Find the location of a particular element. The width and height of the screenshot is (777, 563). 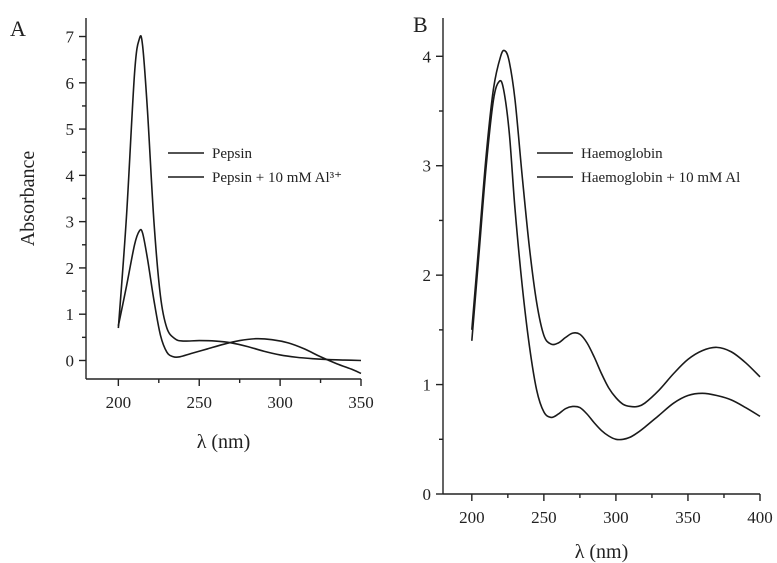

panel-label: B is located at coordinates (420, 24).